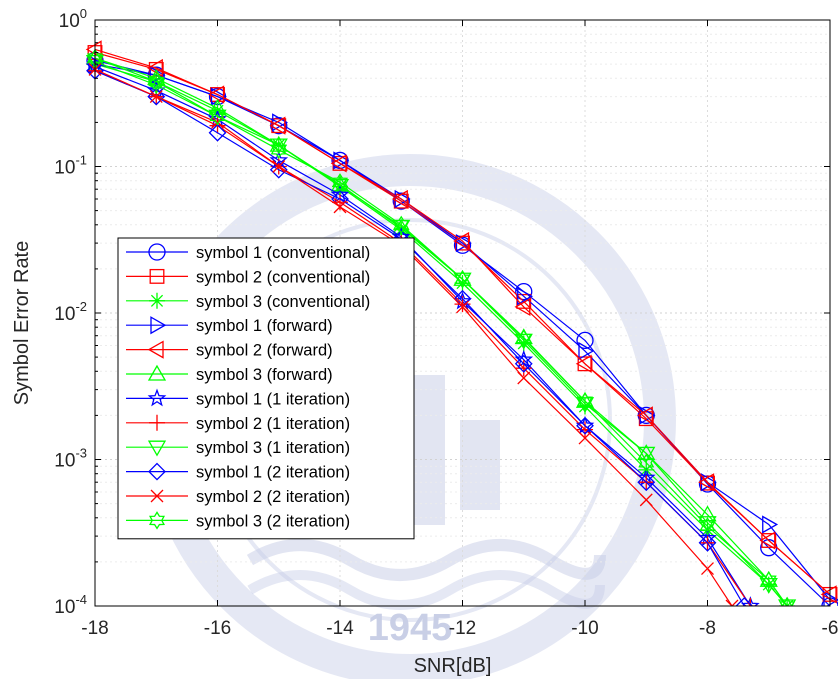 The image size is (838, 679). Describe the element at coordinates (70, 312) in the screenshot. I see `y-tick-label: 10⁻²` at that location.